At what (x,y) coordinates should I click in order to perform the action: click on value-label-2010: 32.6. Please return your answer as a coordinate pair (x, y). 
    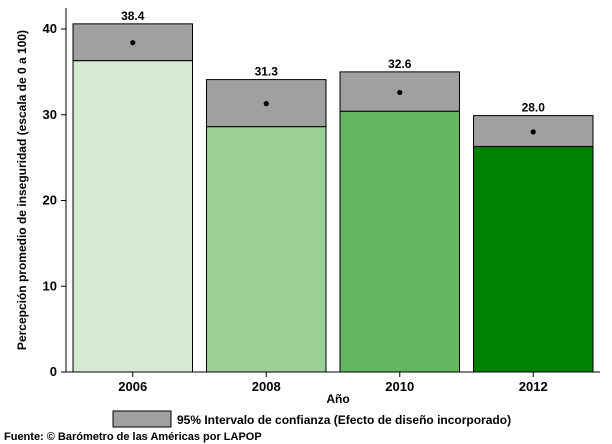
    Looking at the image, I should click on (400, 64).